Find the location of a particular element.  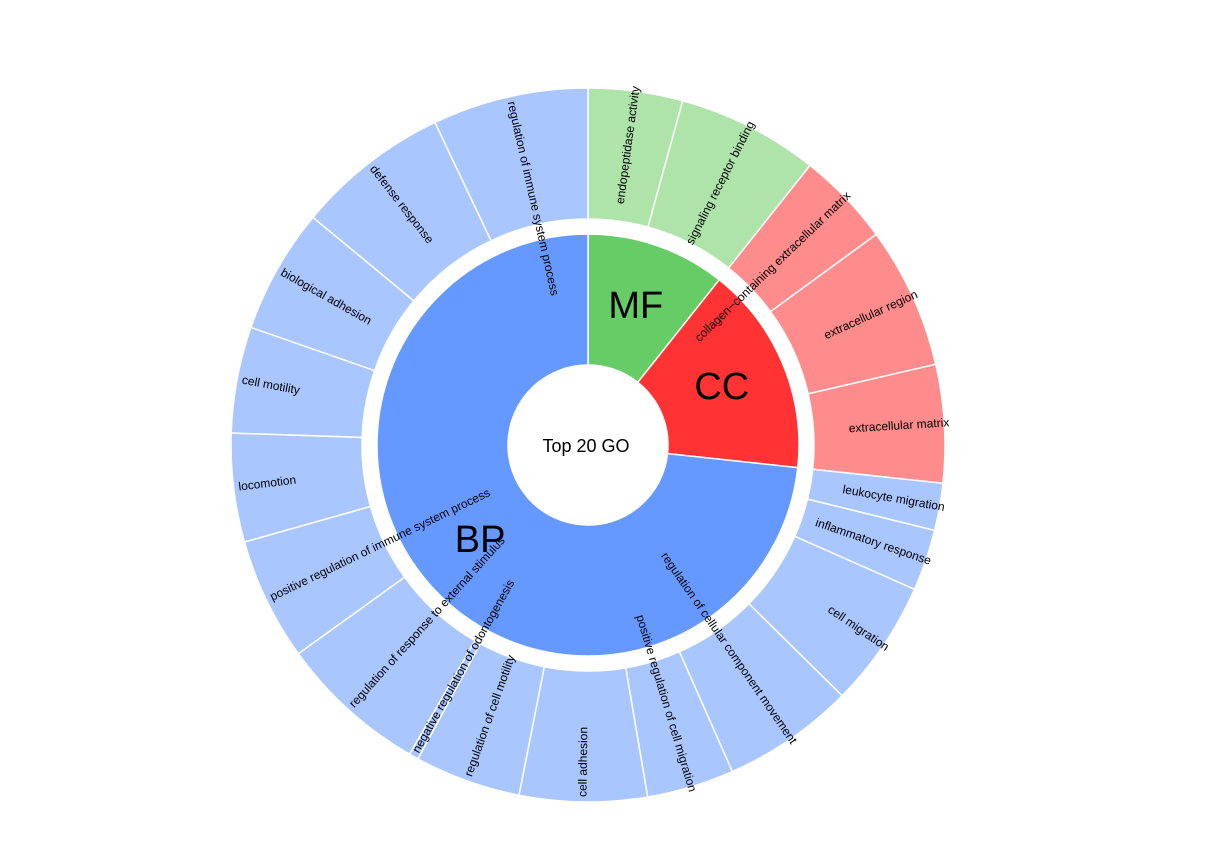

category-label-bp: BP is located at coordinates (480, 540).